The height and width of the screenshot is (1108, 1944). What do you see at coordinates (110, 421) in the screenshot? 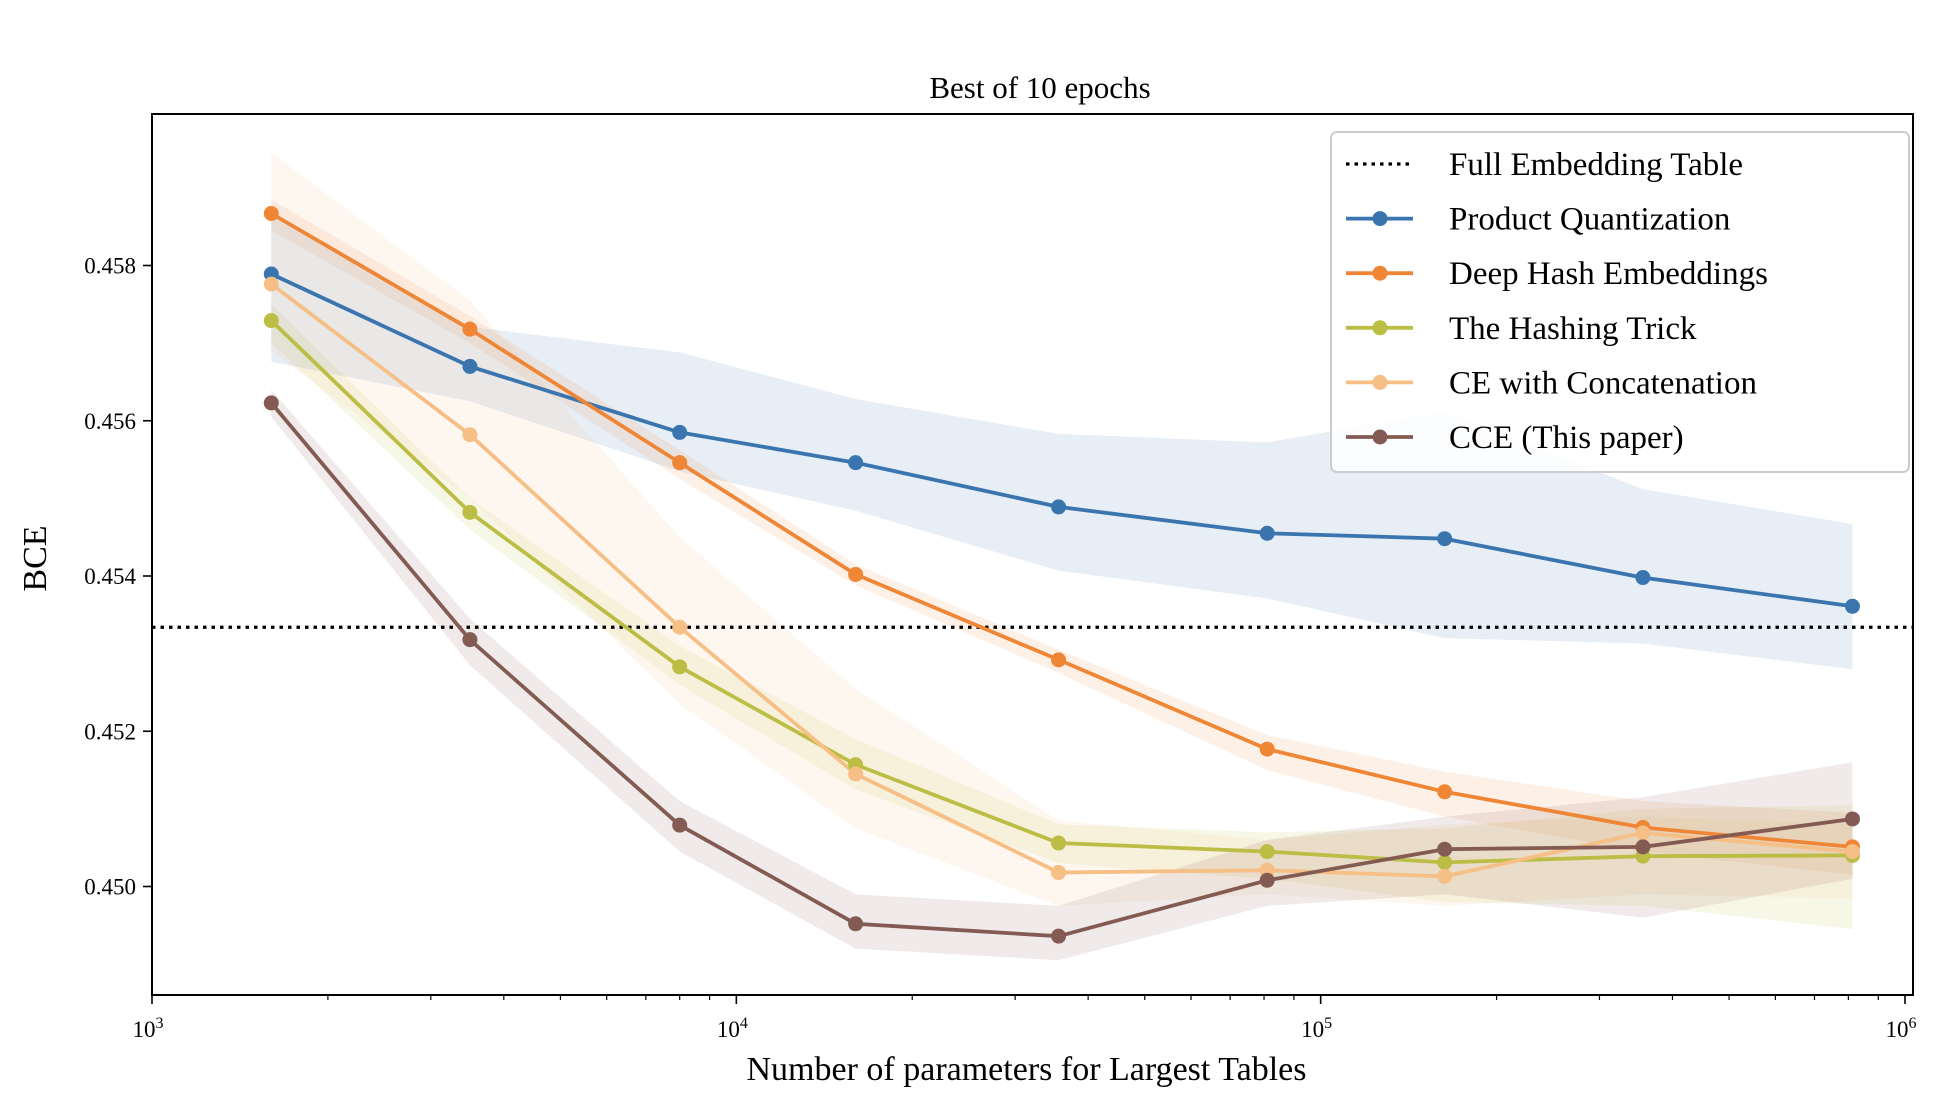
I see `y-tick-label: 0.456` at bounding box center [110, 421].